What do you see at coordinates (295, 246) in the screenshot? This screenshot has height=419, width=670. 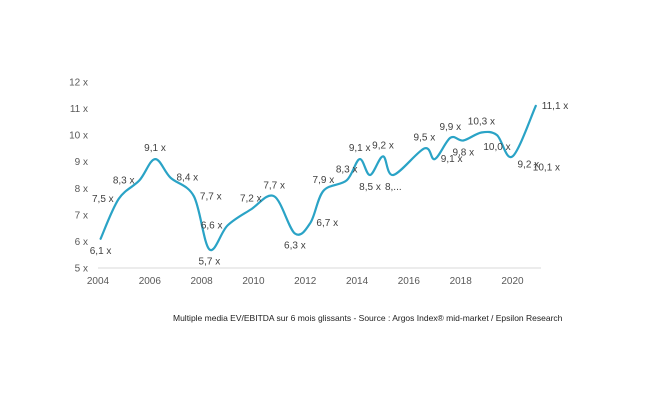 I see `data-label: 6,3 x` at bounding box center [295, 246].